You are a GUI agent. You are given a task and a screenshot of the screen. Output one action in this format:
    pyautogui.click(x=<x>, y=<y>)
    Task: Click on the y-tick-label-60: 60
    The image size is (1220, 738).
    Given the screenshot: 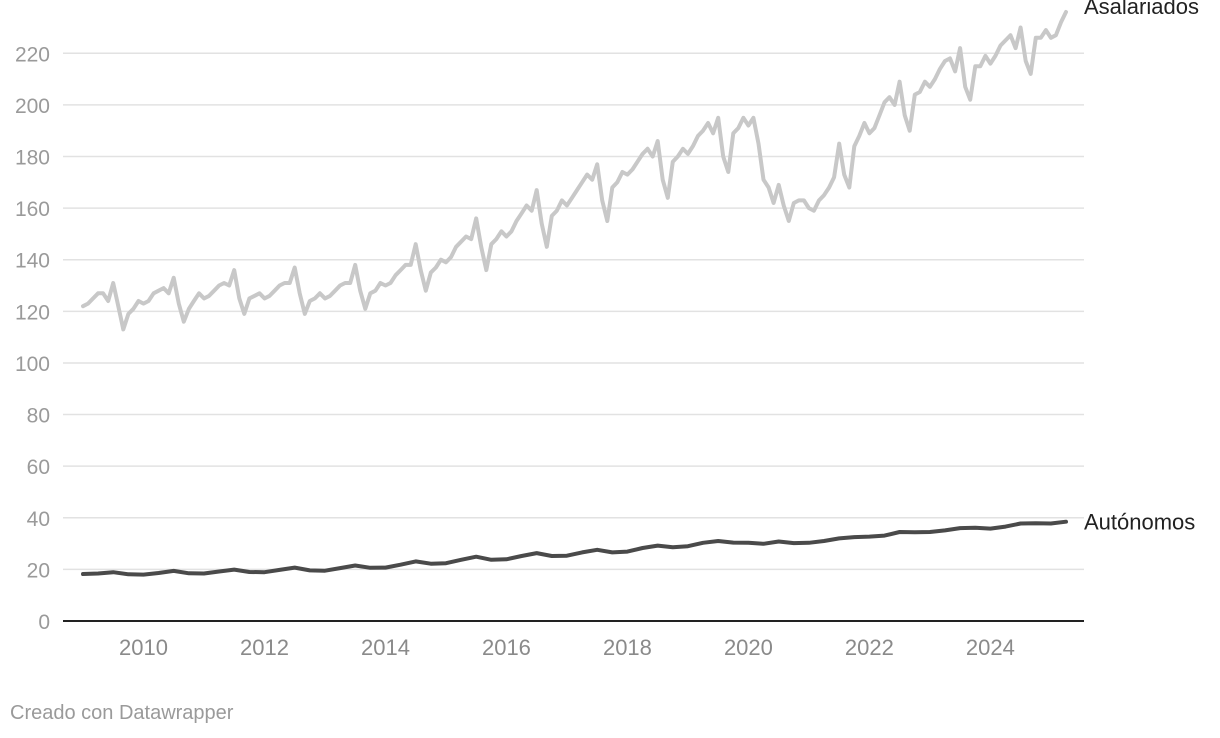 What is the action you would take?
    pyautogui.click(x=38, y=467)
    